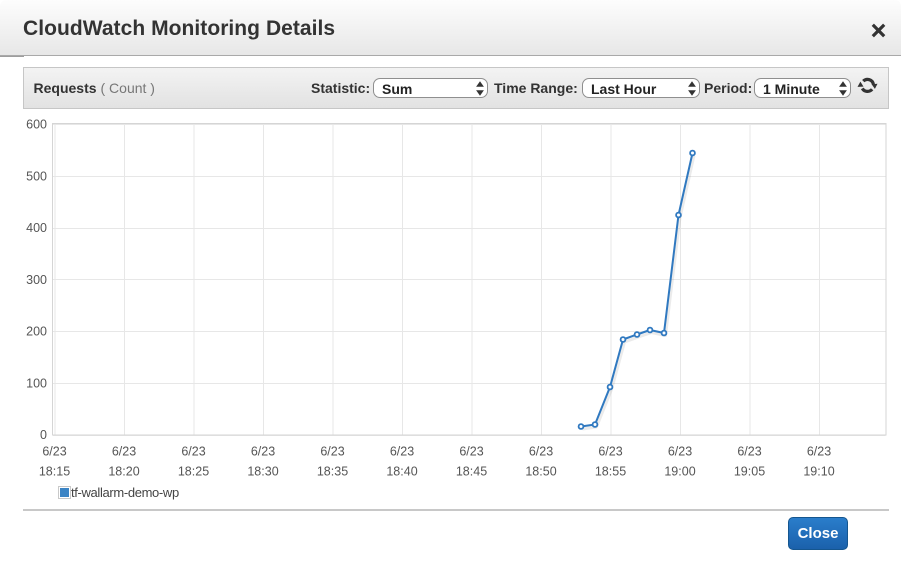 Image resolution: width=901 pixels, height=562 pixels. Describe the element at coordinates (679, 472) in the screenshot. I see `svg-text: 19:00` at that location.